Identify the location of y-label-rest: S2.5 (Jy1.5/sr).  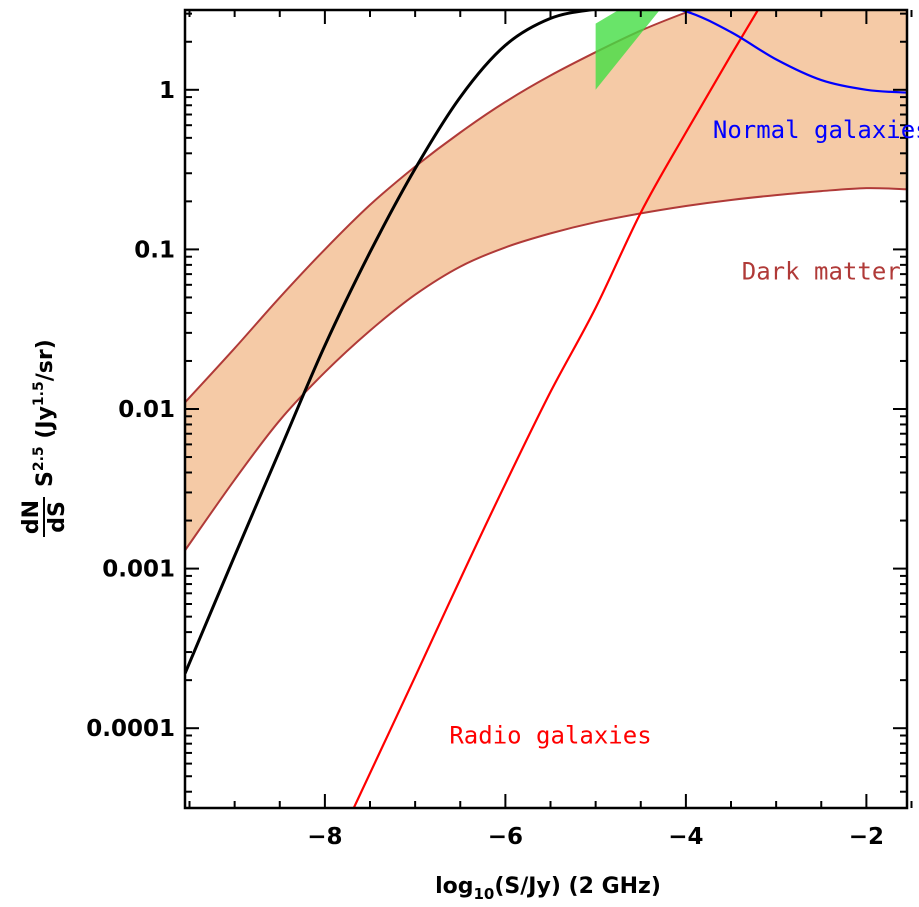
(44, 413).